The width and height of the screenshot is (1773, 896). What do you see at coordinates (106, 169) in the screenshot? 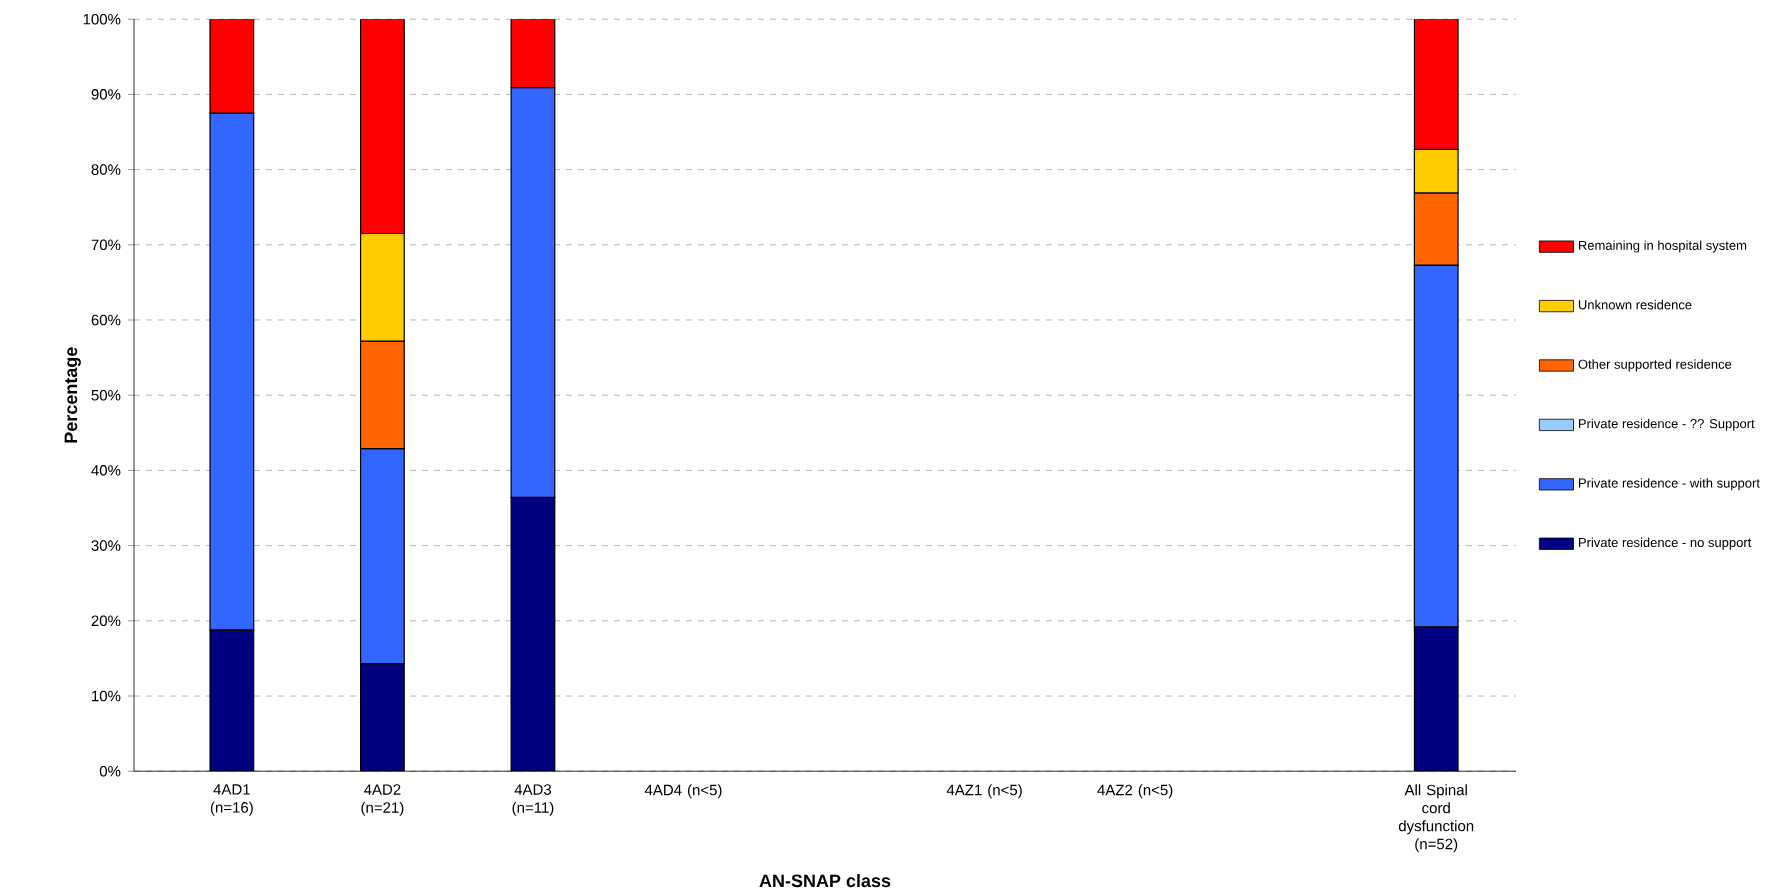
I see `y-tick-label: 80%` at bounding box center [106, 169].